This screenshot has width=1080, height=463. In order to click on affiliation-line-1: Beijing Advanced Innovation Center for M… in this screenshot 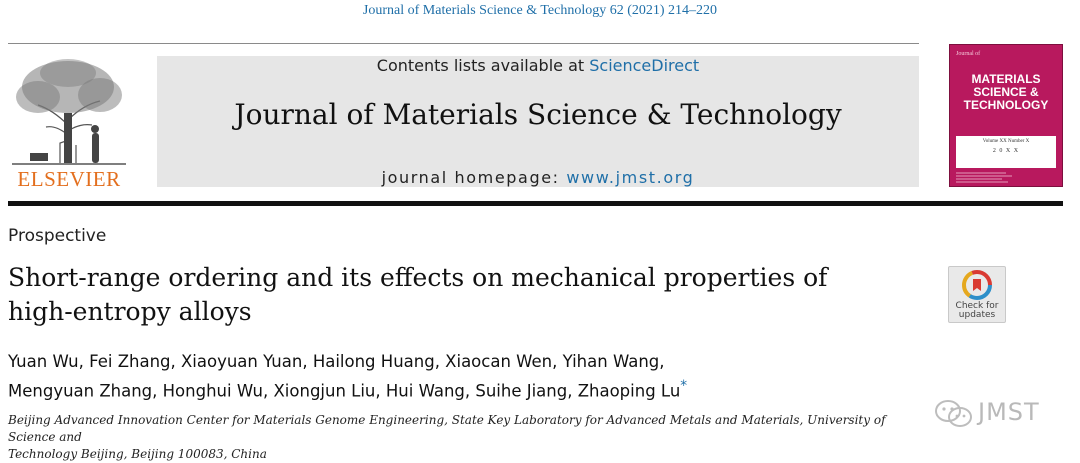, I will do `click(447, 428)`.